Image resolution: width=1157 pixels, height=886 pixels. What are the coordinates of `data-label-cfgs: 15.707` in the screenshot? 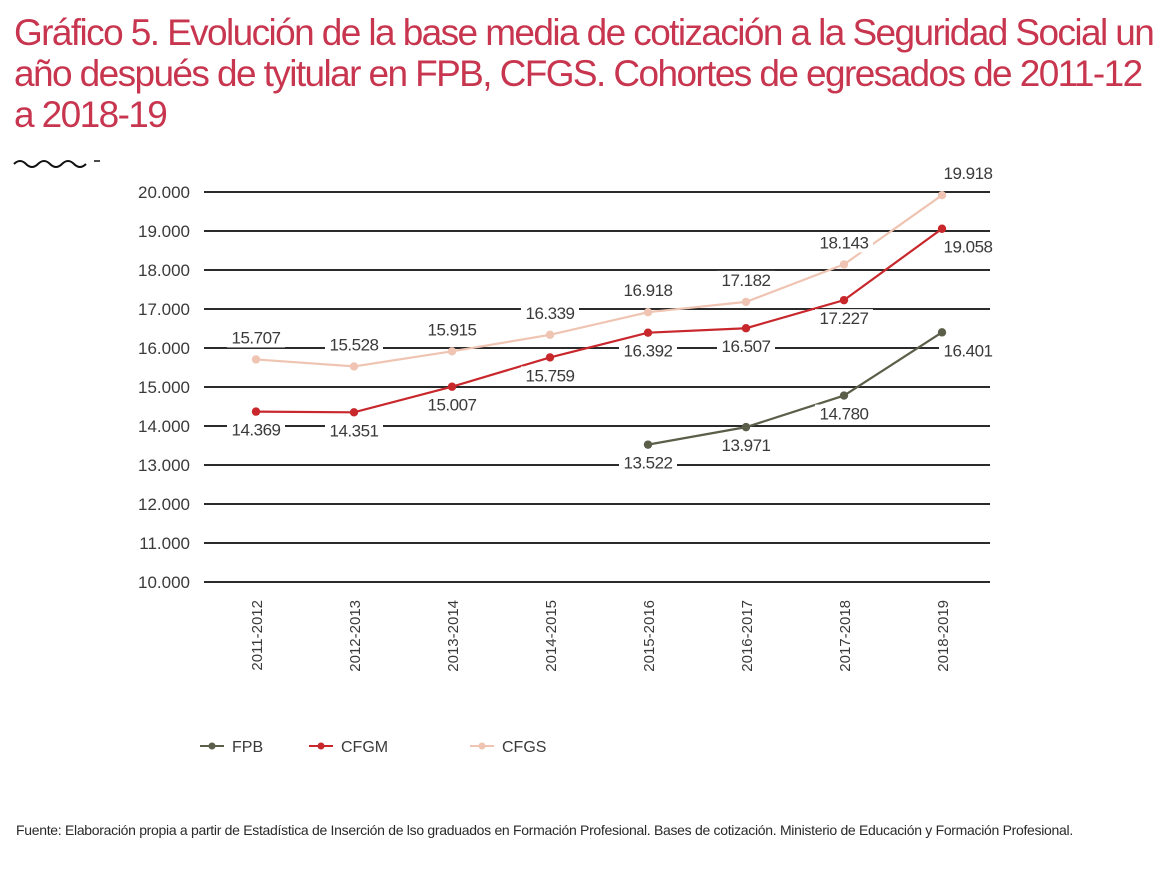 It's located at (256, 338).